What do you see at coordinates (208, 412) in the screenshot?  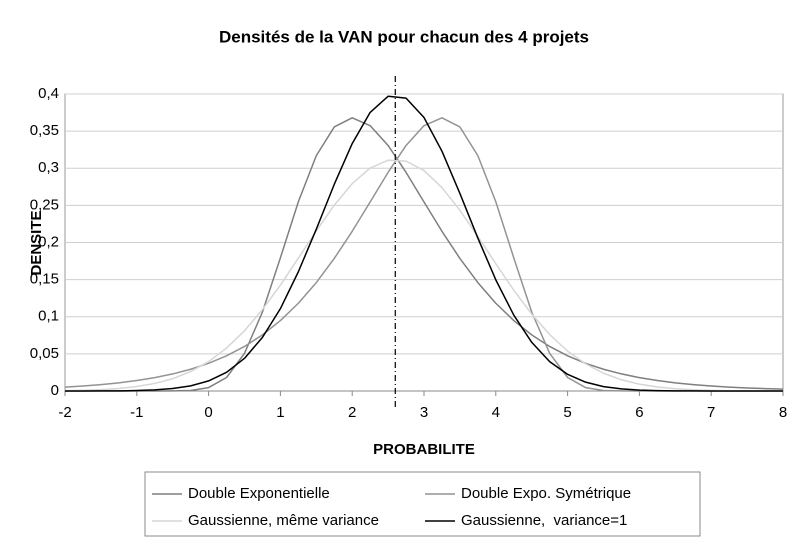 I see `x-tick-label: 0` at bounding box center [208, 412].